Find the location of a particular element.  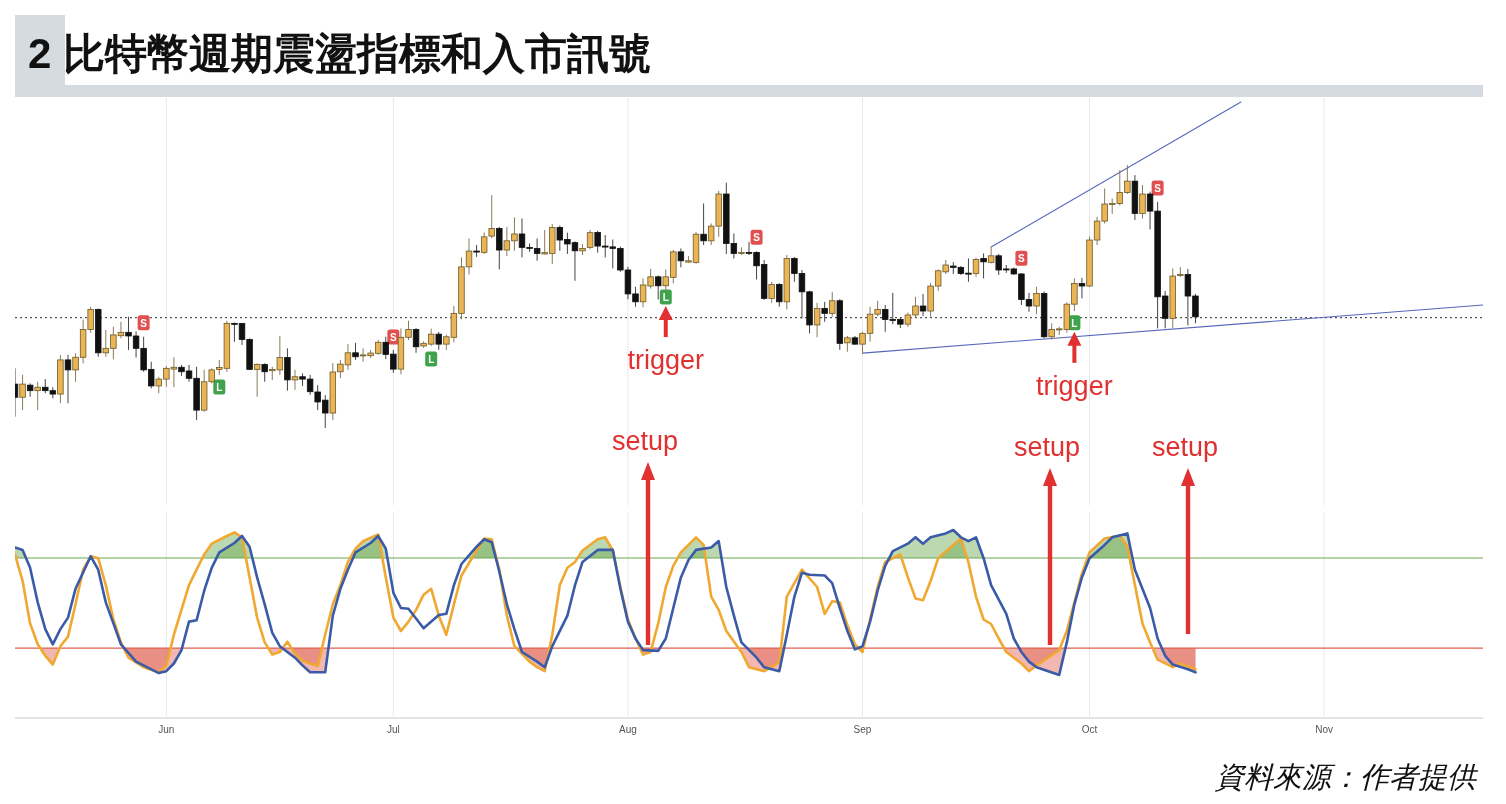

x-tick-label: Oct is located at coordinates (1089, 729).